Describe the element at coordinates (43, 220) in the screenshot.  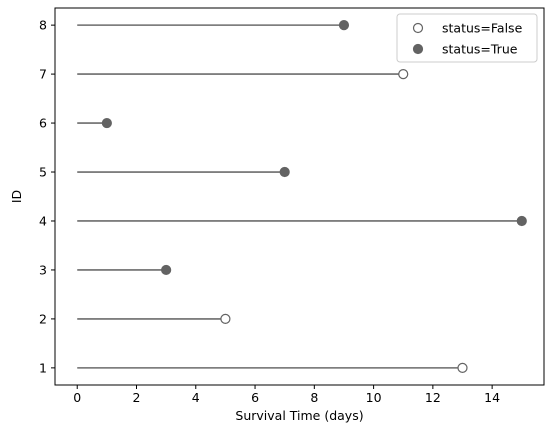
I see `y-tick-label: 4` at that location.